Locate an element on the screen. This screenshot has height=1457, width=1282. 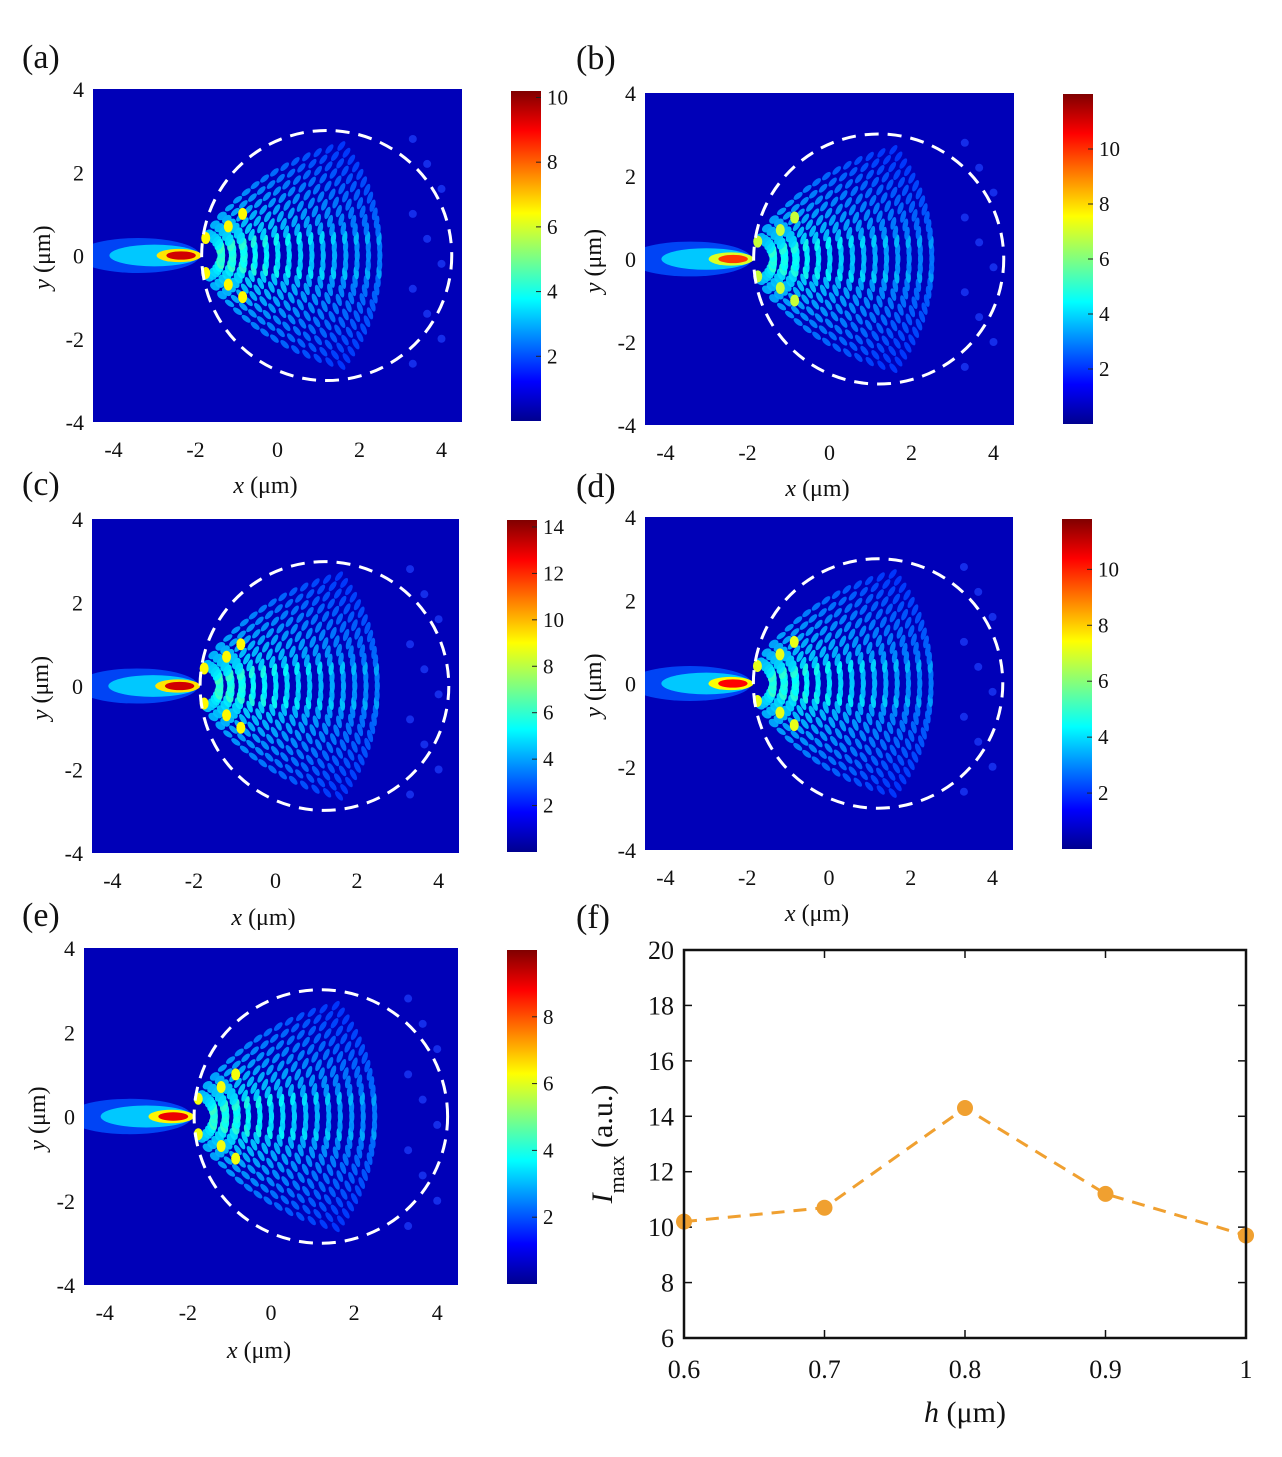
panel-c: (c) -4 -2 0 2 4 -4 -2 0 2 4 x (μm) y (μm) 2 4 6 8 10 12 14 is located at coordinates (293, 698).